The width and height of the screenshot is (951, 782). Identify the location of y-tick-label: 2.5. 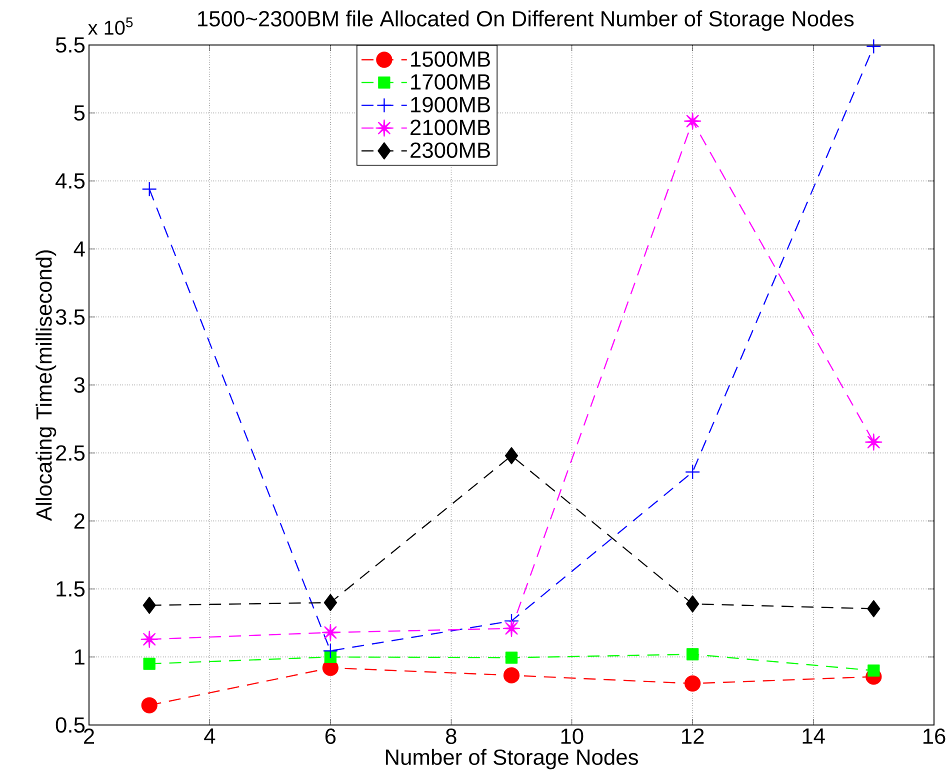
(70, 453).